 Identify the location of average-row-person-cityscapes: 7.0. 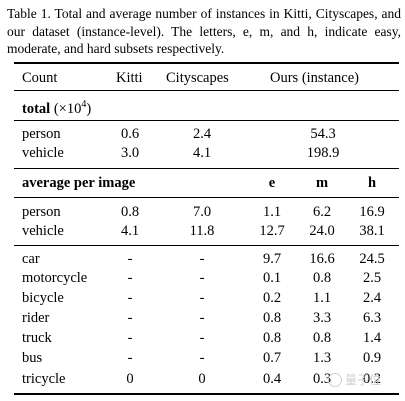
(202, 212).